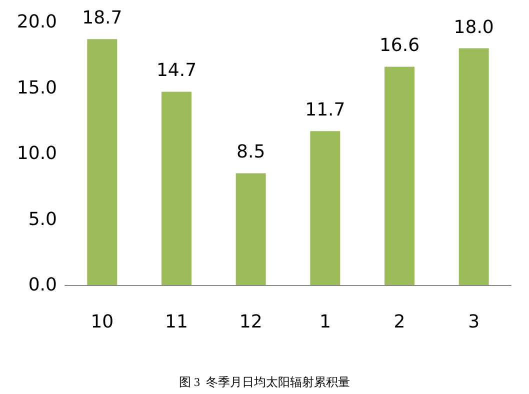  I want to click on y-tick-label: 20.0, so click(36, 22).